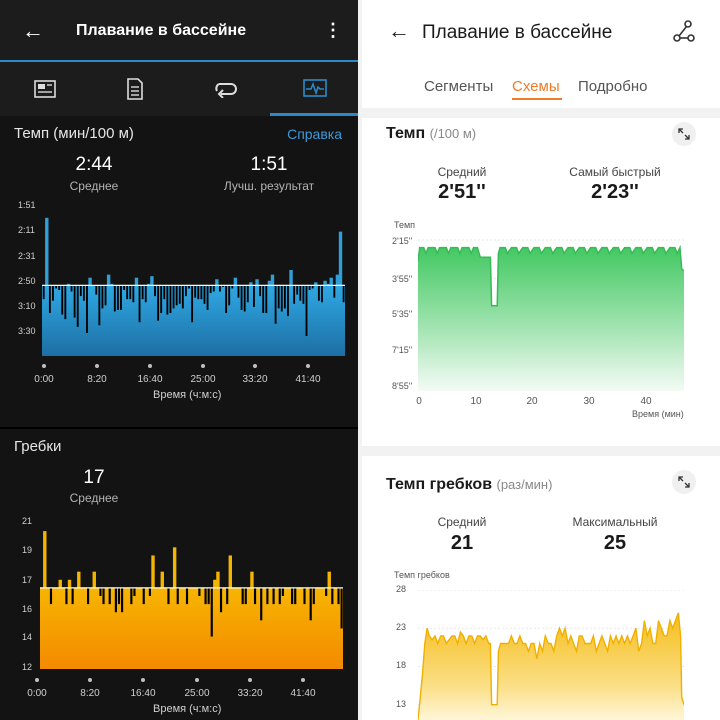 The width and height of the screenshot is (720, 720). I want to click on pace-x-tick-label: 8:20, so click(97, 379).